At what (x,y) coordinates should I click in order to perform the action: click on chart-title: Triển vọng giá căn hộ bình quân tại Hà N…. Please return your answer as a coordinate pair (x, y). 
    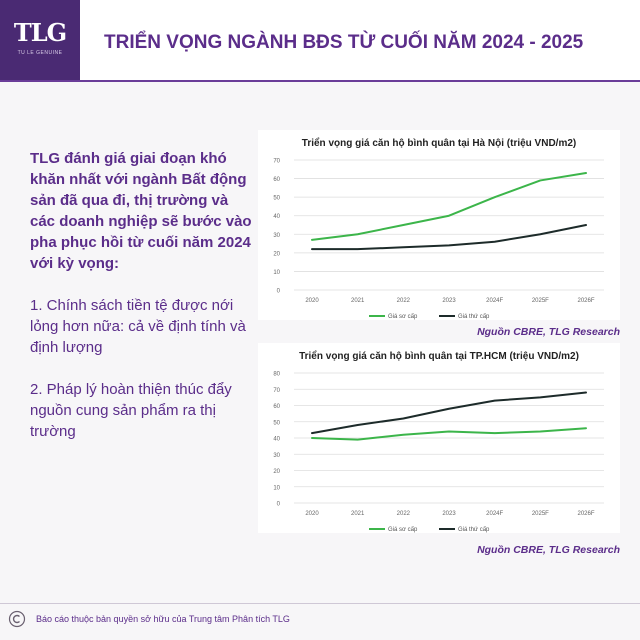
    Looking at the image, I should click on (439, 143).